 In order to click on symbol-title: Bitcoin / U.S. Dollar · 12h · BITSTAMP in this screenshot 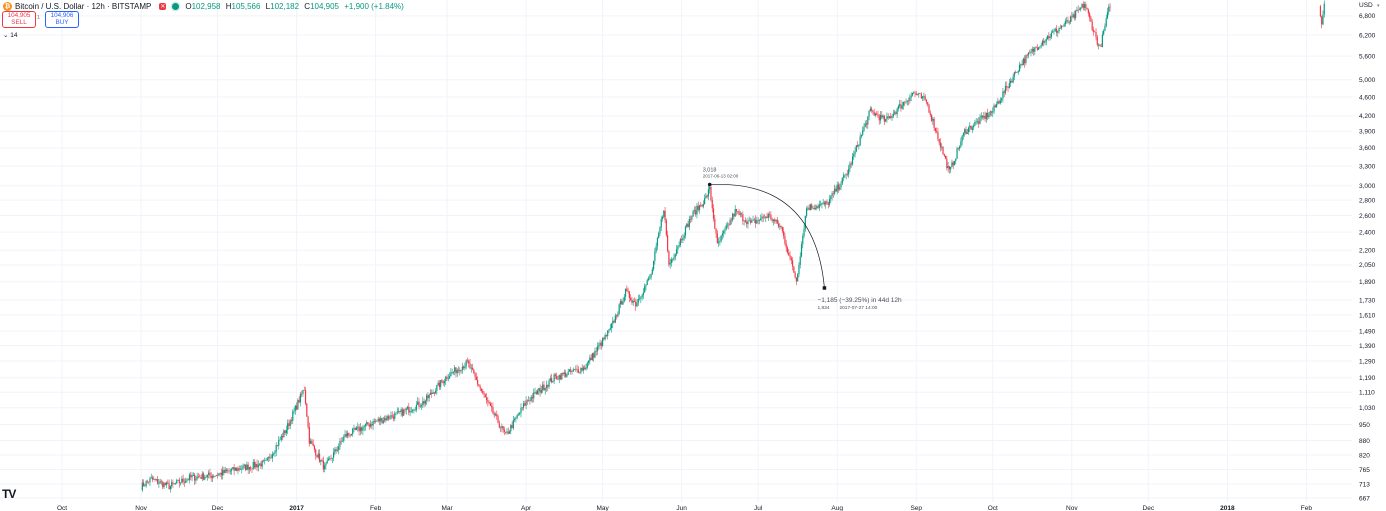, I will do `click(83, 6)`.